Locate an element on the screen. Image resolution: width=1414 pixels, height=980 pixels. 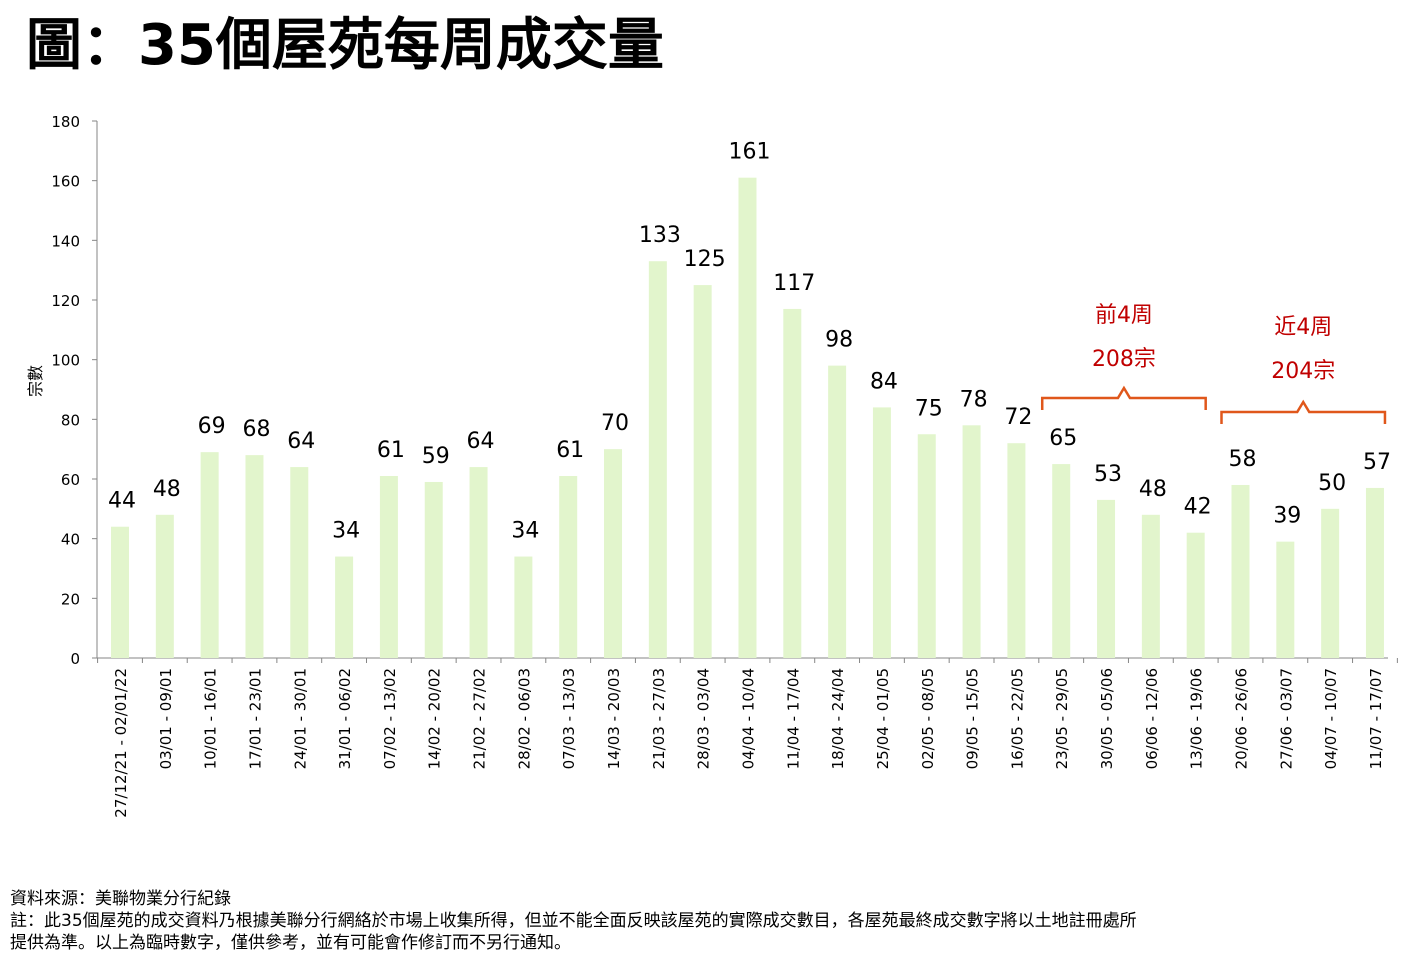
x-tick-label: 20/06 - 26/06 is located at coordinates (1242, 718).